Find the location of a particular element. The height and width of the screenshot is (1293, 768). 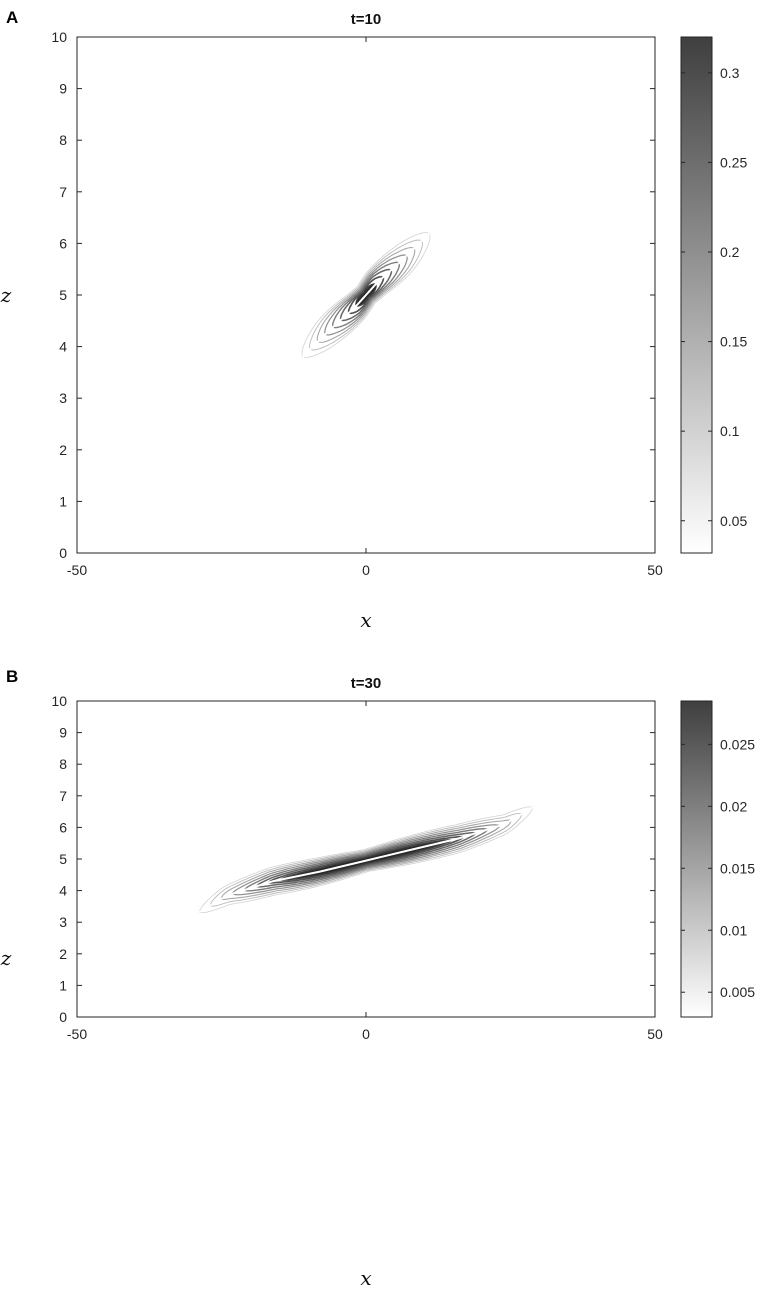

panel-label: B is located at coordinates (12, 676).